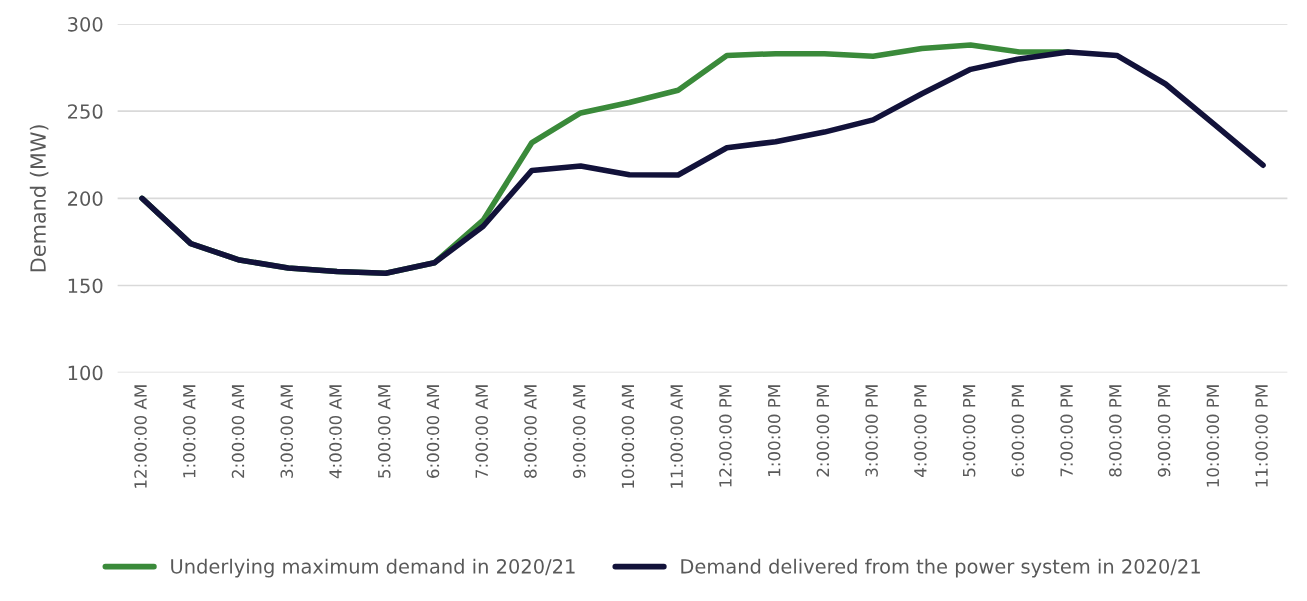 The width and height of the screenshot is (1307, 601). What do you see at coordinates (335, 432) in the screenshot?
I see `x-tick-label: 4:00:00 AM` at bounding box center [335, 432].